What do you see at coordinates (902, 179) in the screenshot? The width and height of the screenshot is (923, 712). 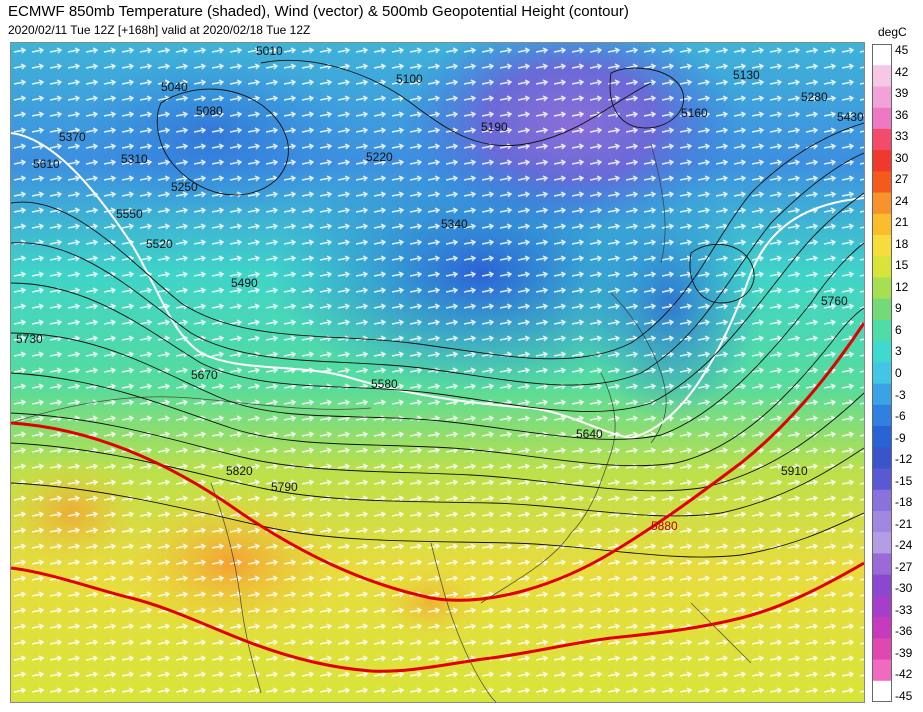 I see `colorbar-tick-label: 27` at bounding box center [902, 179].